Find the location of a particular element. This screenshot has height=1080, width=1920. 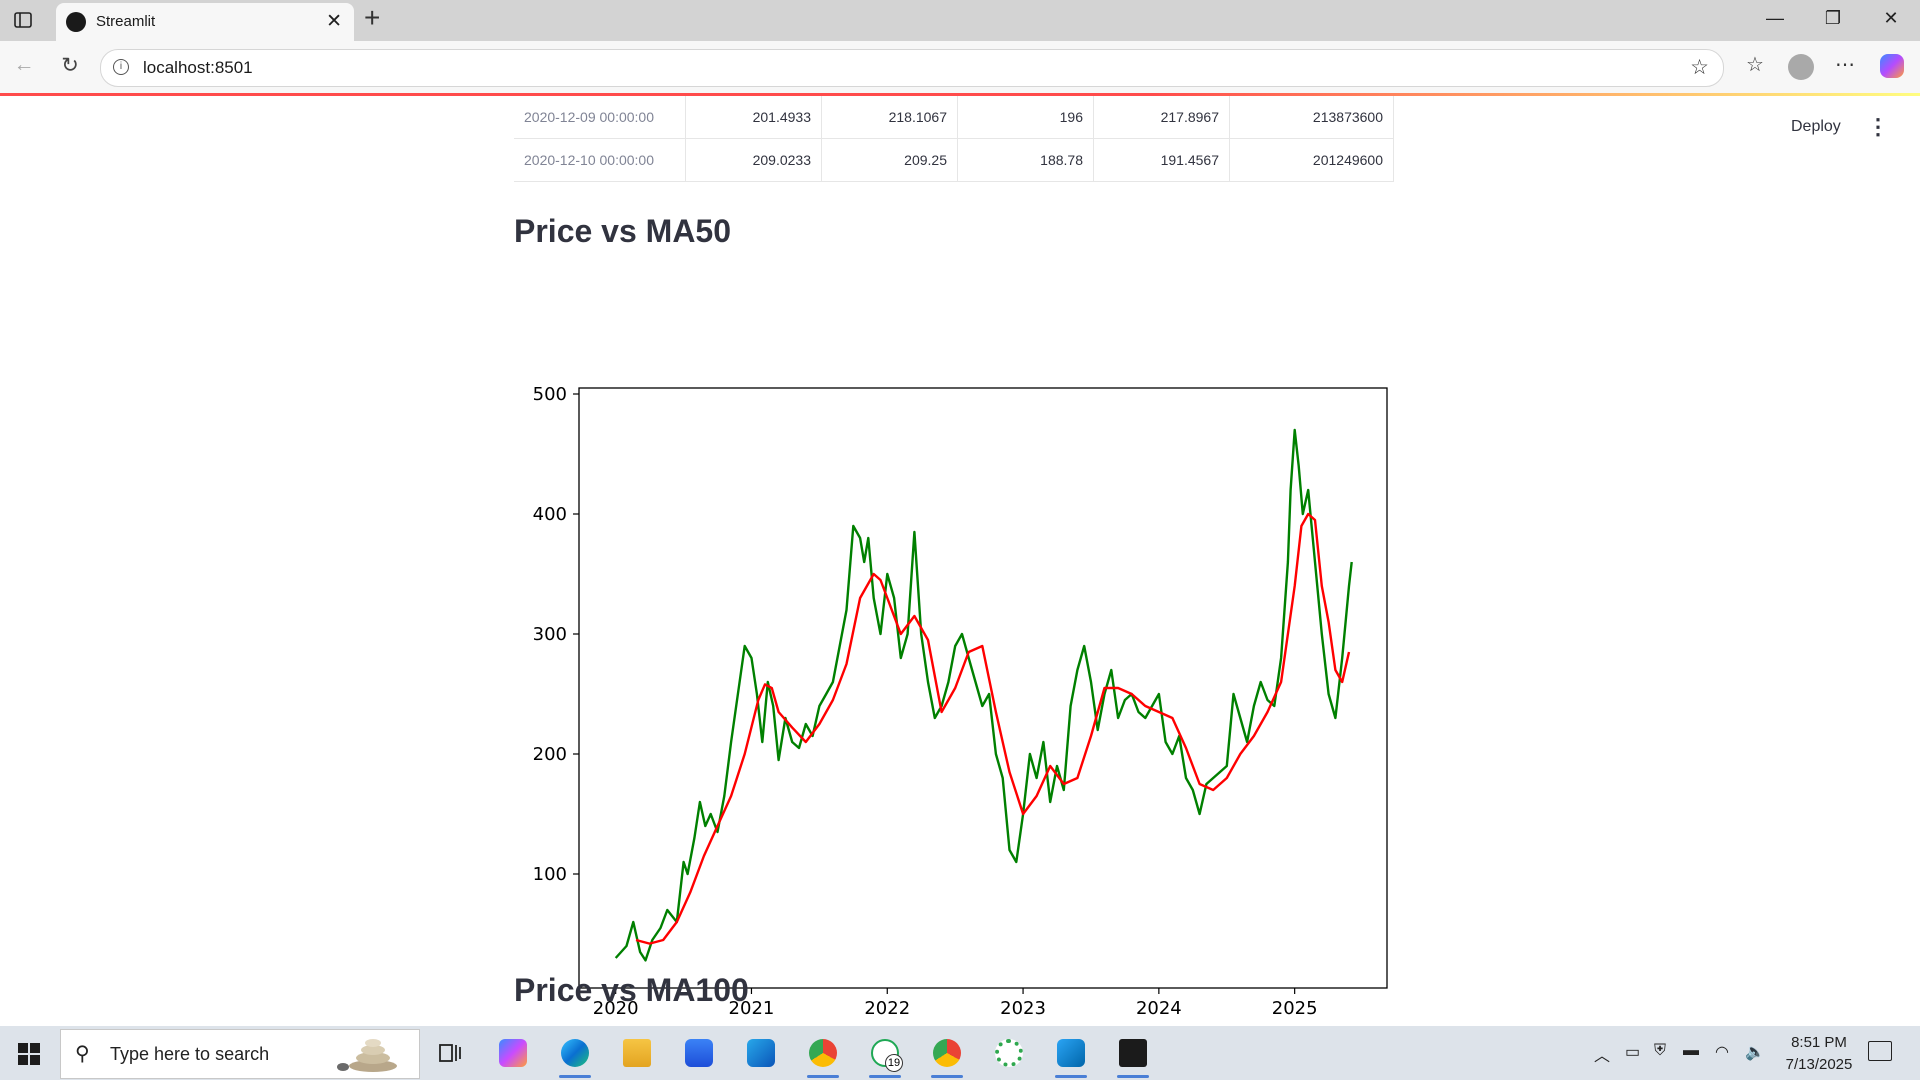

site-info-icon: i is located at coordinates (121, 67).